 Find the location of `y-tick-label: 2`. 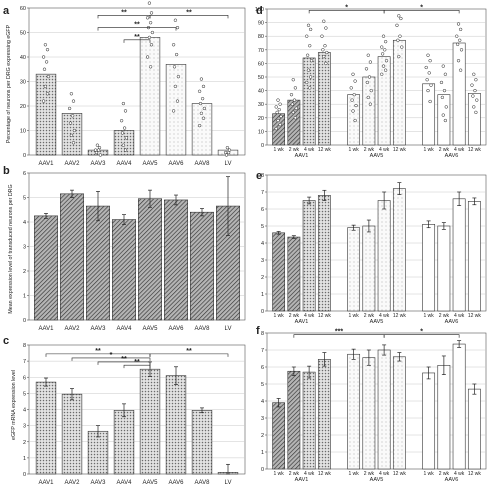

y-tick-label: 2 is located at coordinates (262, 436).